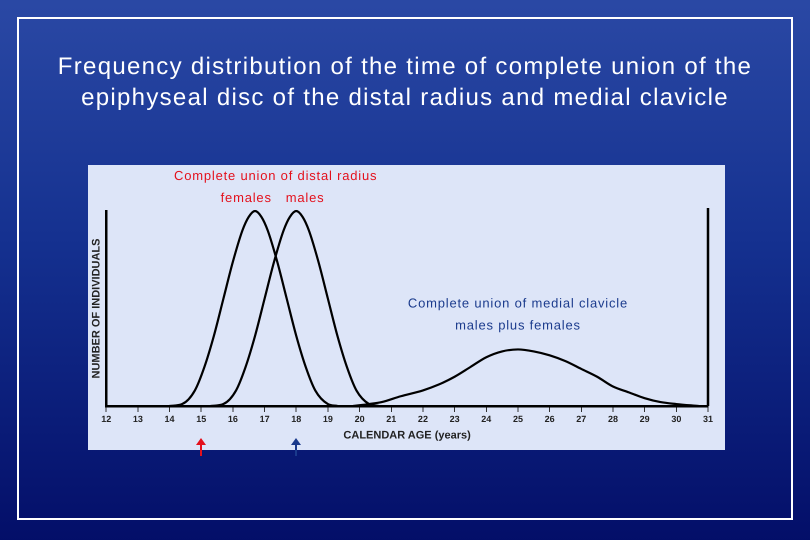  Describe the element at coordinates (581, 419) in the screenshot. I see `x-tick-label: 27` at that location.